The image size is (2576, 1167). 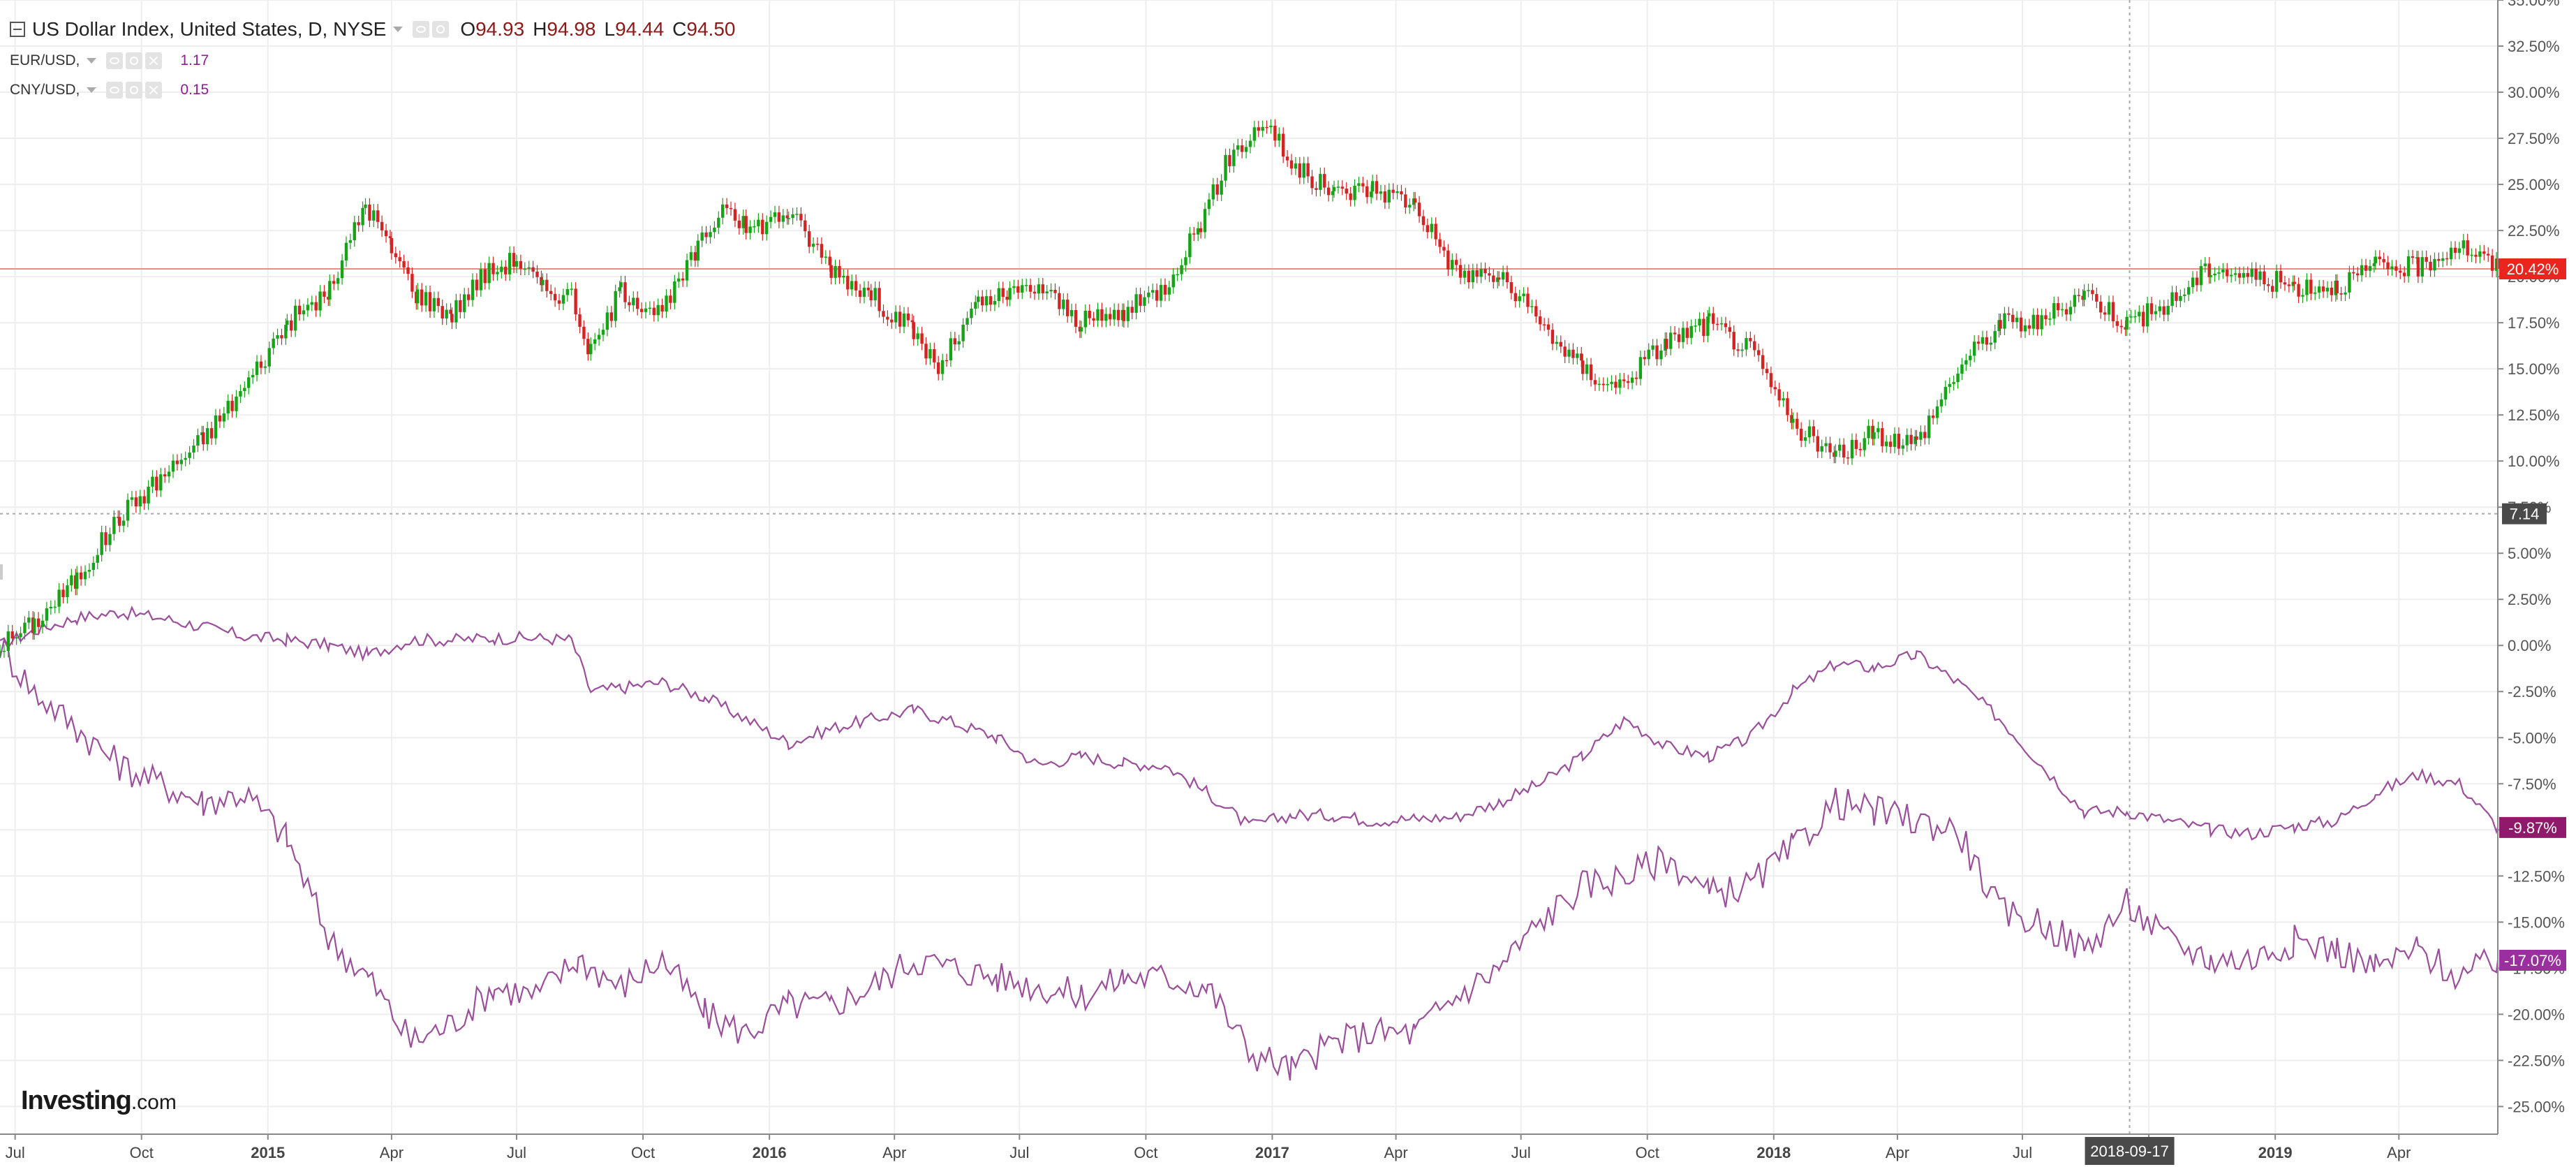 I want to click on high-value: 94.98, so click(x=571, y=29).